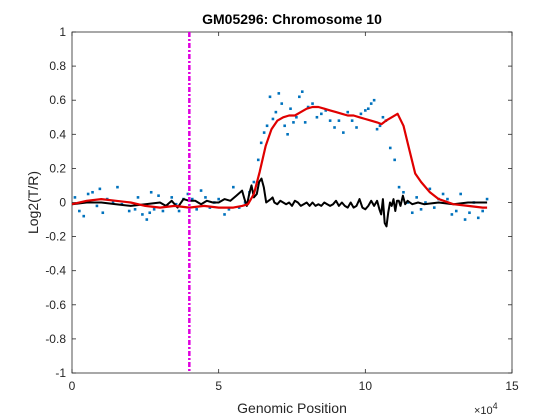  I want to click on x-axis-exponent-power: 4, so click(495, 406).